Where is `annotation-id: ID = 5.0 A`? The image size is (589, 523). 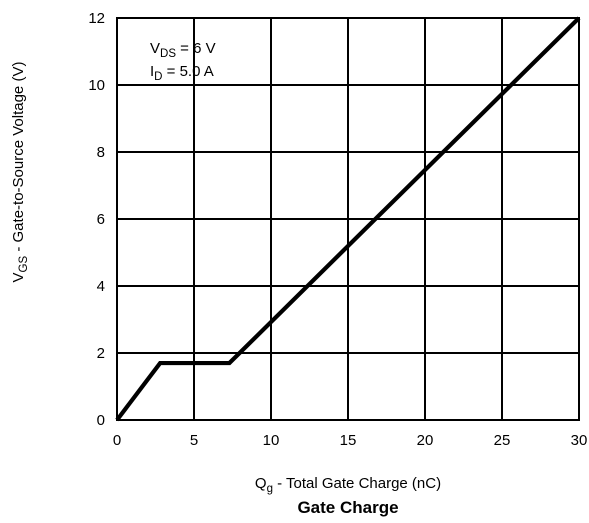
annotation-id: ID = 5.0 A is located at coordinates (182, 73).